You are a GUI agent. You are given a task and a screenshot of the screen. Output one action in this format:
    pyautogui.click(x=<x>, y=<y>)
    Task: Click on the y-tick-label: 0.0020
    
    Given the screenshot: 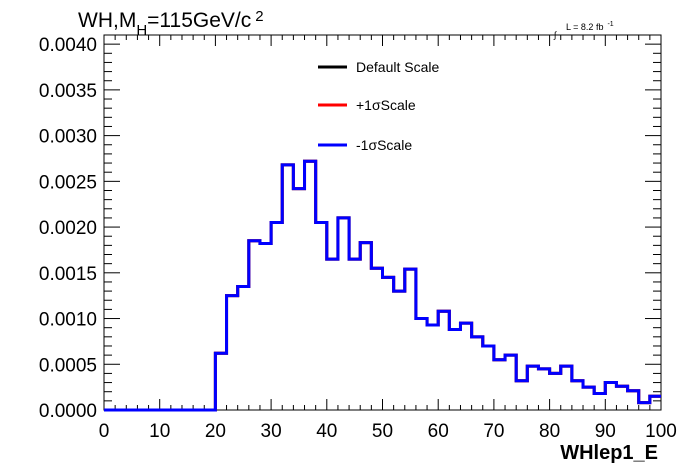 What is the action you would take?
    pyautogui.click(x=68, y=228)
    